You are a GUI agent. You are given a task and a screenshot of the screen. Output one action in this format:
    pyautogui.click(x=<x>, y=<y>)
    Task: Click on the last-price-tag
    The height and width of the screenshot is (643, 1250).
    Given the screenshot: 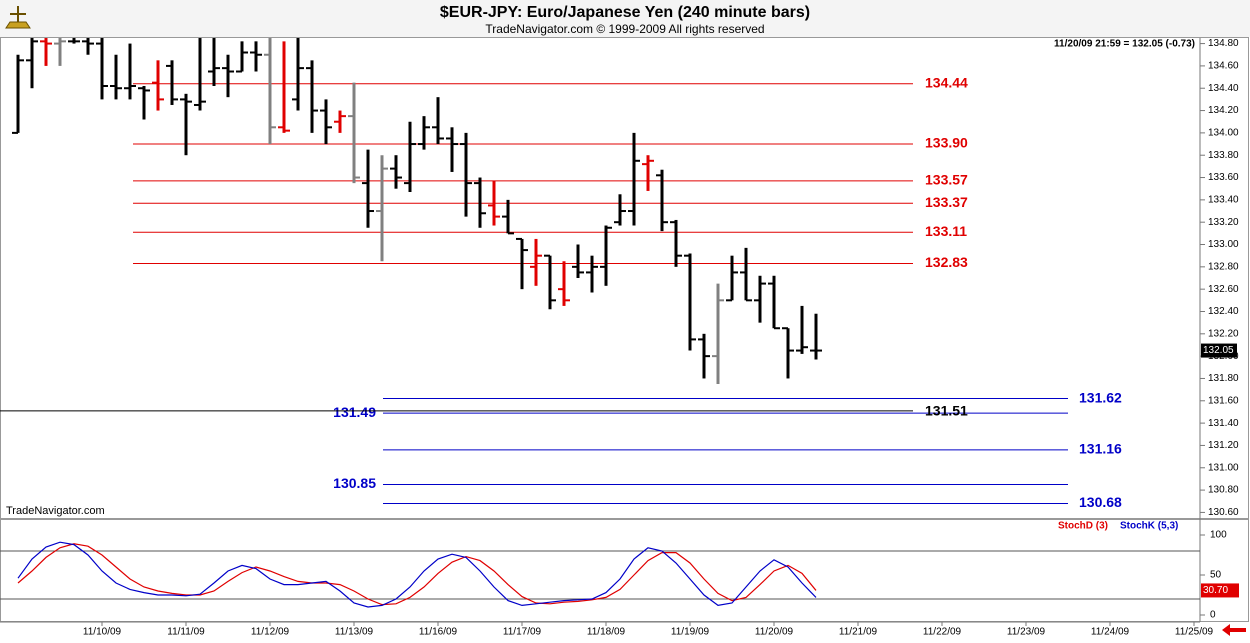 What is the action you would take?
    pyautogui.click(x=1219, y=350)
    